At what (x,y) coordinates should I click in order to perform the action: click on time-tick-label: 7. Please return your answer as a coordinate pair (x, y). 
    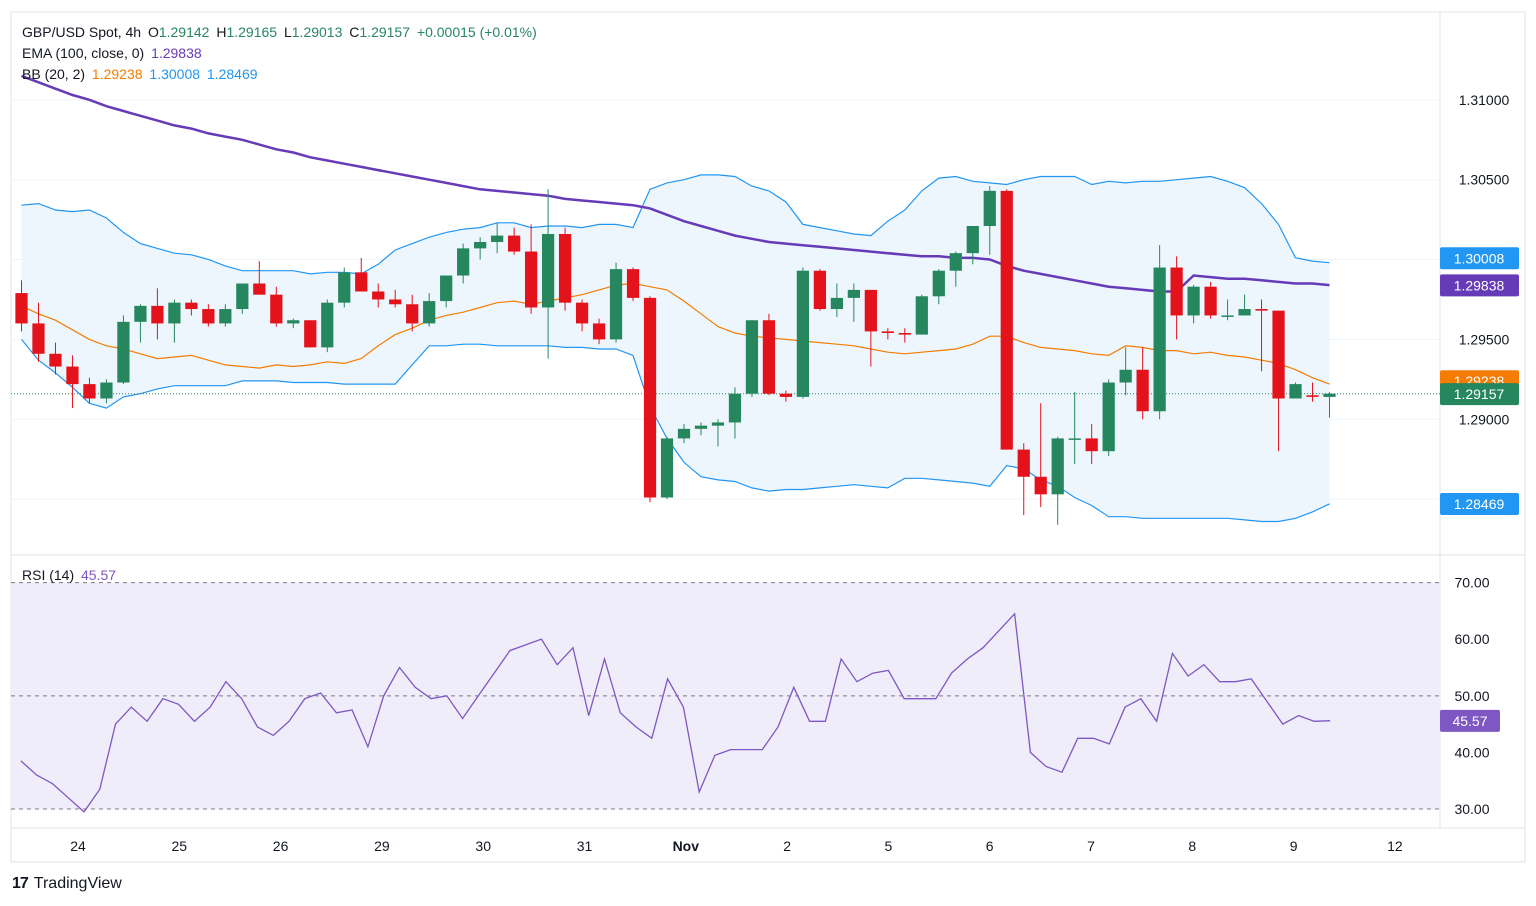
    Looking at the image, I should click on (1091, 846).